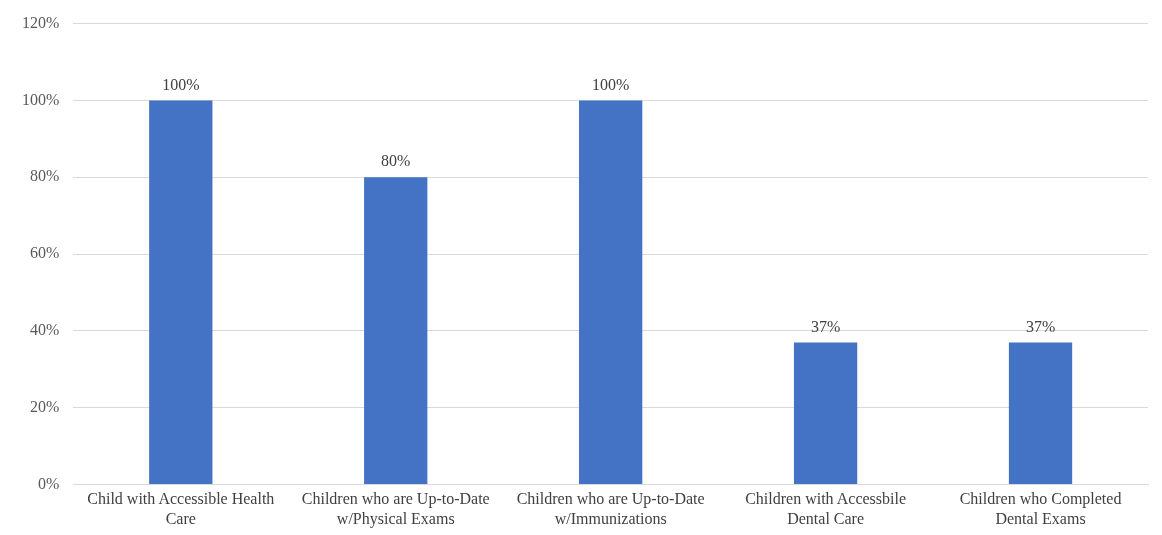 The image size is (1162, 535). I want to click on x-tick-label: Children who Completed Dental Exams, so click(1040, 508).